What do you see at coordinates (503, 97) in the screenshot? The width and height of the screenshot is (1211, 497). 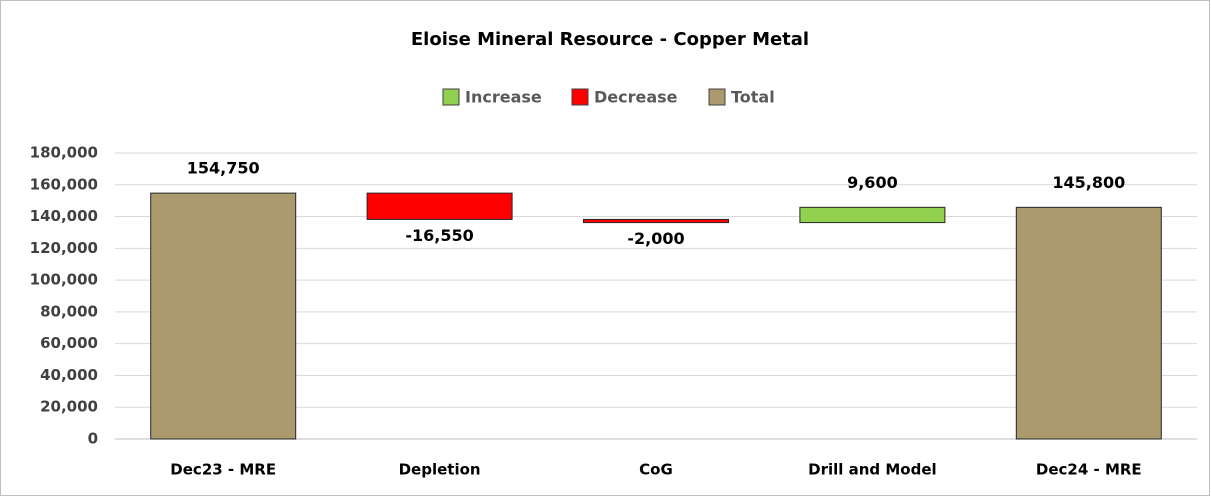 I see `legend-label: Increase` at bounding box center [503, 97].